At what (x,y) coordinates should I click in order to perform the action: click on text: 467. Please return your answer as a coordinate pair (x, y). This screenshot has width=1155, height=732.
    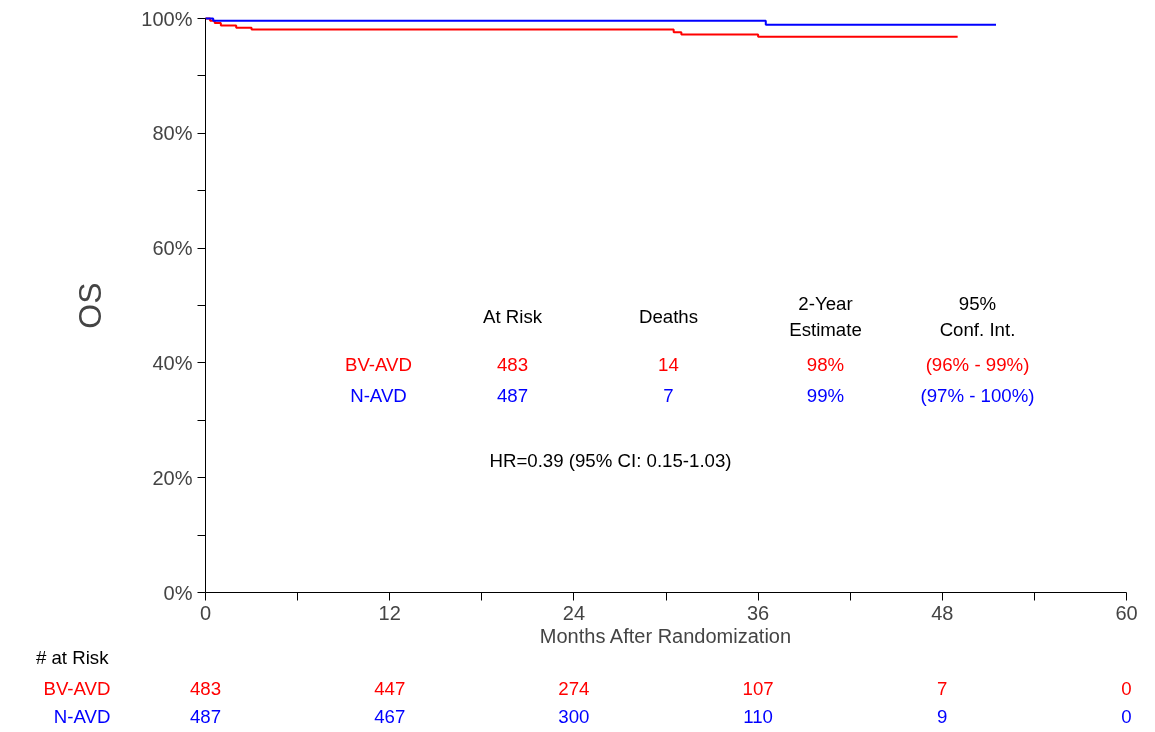
    Looking at the image, I should click on (390, 716).